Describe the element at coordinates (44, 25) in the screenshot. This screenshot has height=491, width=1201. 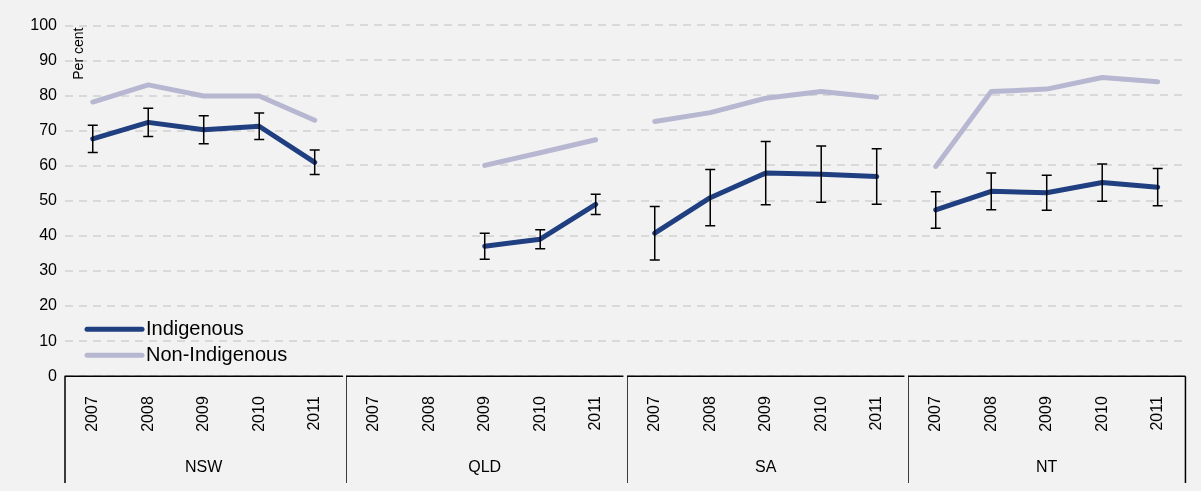
I see `y-tick-label: 100` at that location.